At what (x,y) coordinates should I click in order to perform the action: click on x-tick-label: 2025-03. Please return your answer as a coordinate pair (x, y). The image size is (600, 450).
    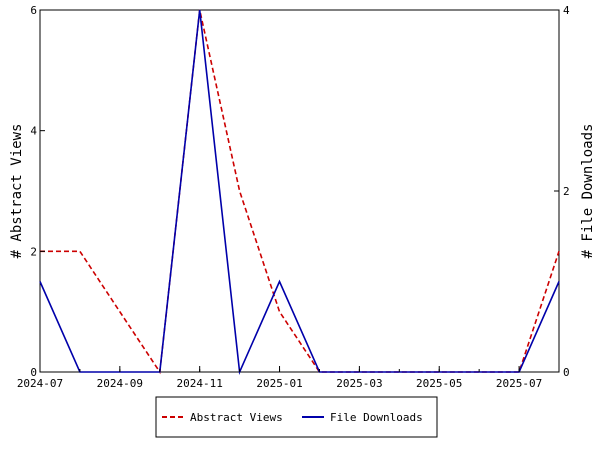
    Looking at the image, I should click on (359, 383).